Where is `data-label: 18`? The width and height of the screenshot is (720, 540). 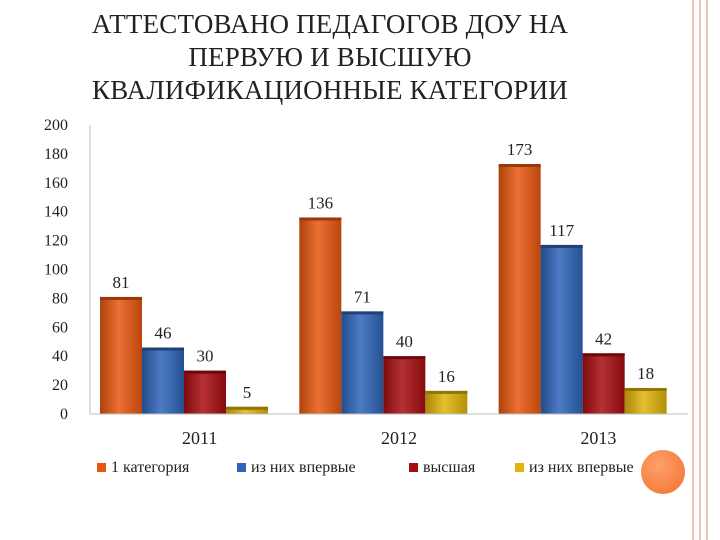
data-label: 18 is located at coordinates (645, 373).